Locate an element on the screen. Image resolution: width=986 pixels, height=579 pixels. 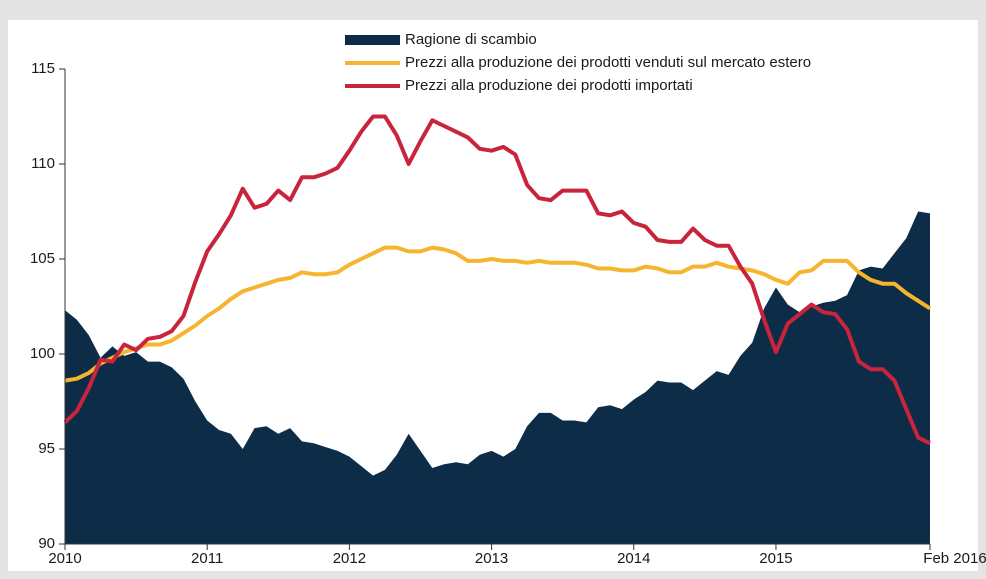
x-tick-label: 2015 is located at coordinates (775, 558).